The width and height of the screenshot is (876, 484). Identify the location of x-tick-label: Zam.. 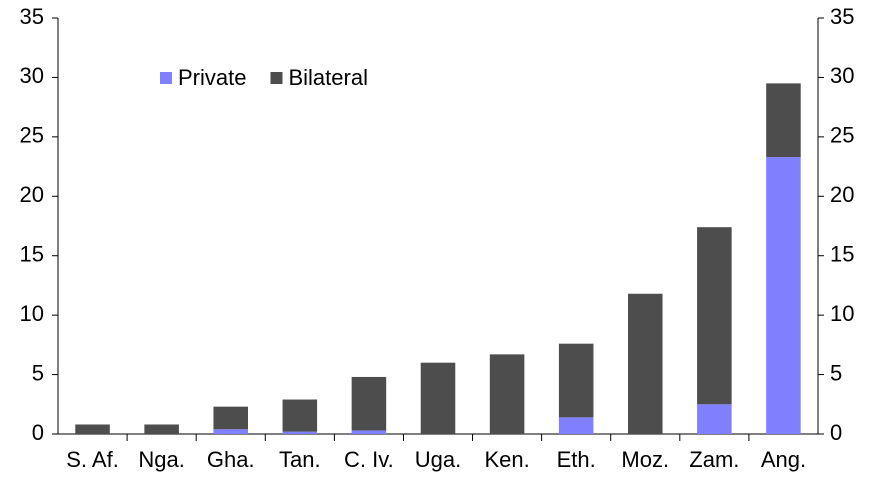
(714, 459).